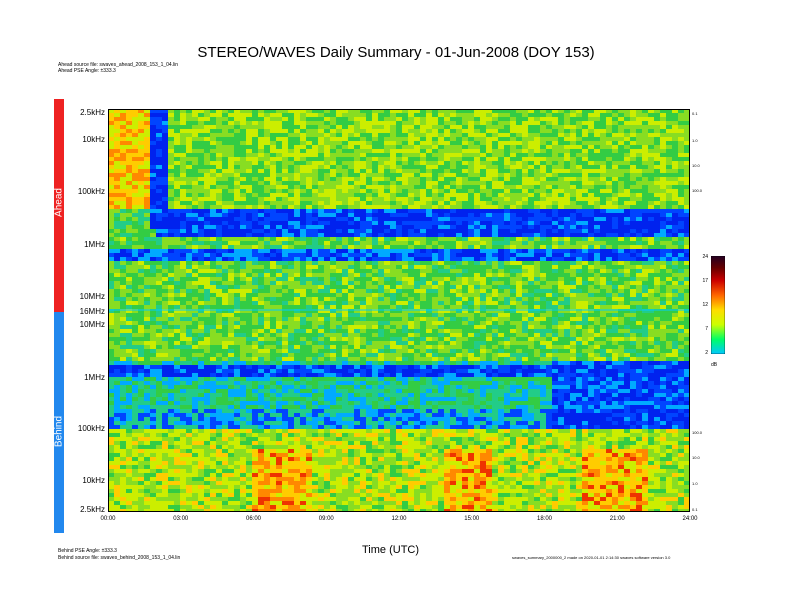 This screenshot has width=792, height=612. What do you see at coordinates (59, 202) in the screenshot?
I see `ahead-label: Ahead` at bounding box center [59, 202].